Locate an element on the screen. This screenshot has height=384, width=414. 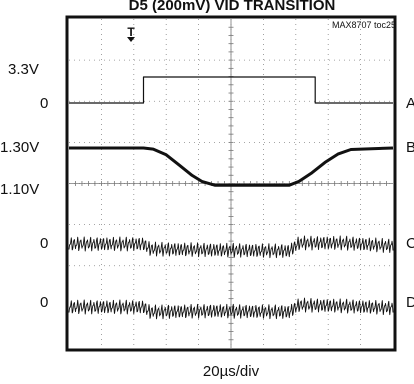
chart-title: D5 (200mV) VID TRANSITION is located at coordinates (232, 7).